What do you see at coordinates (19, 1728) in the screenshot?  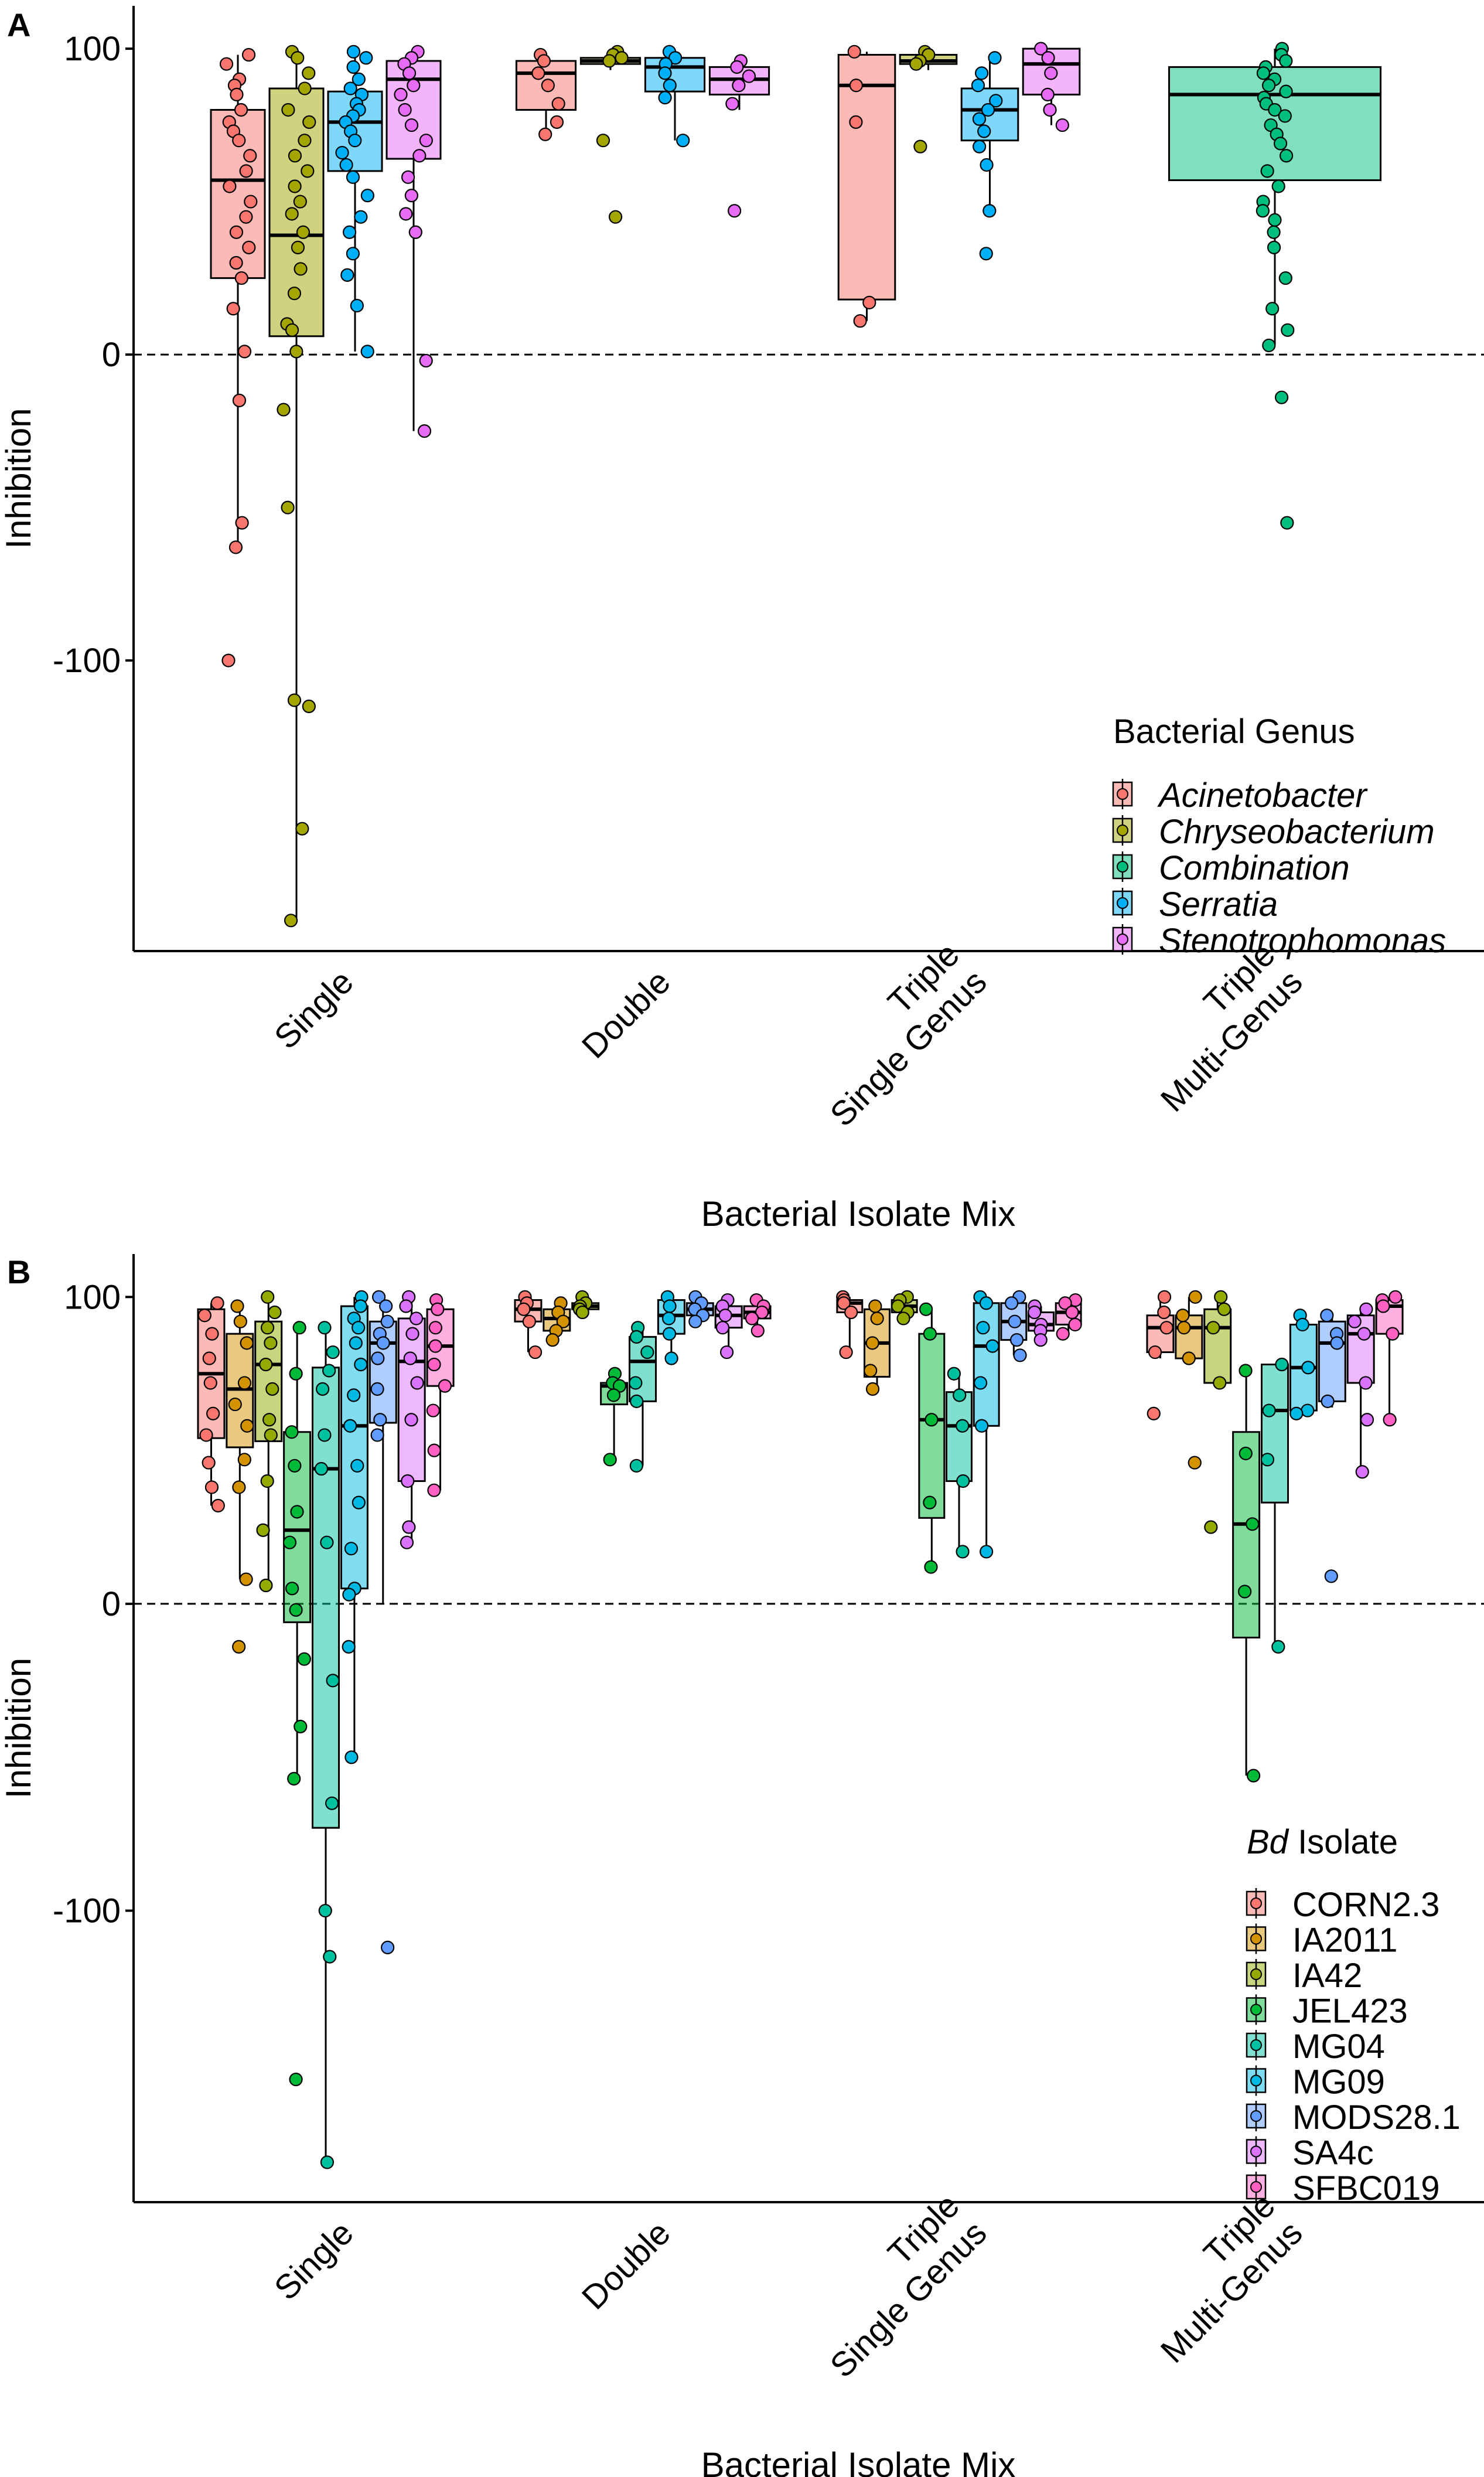 I see `y-axis-title: Inhibition` at bounding box center [19, 1728].